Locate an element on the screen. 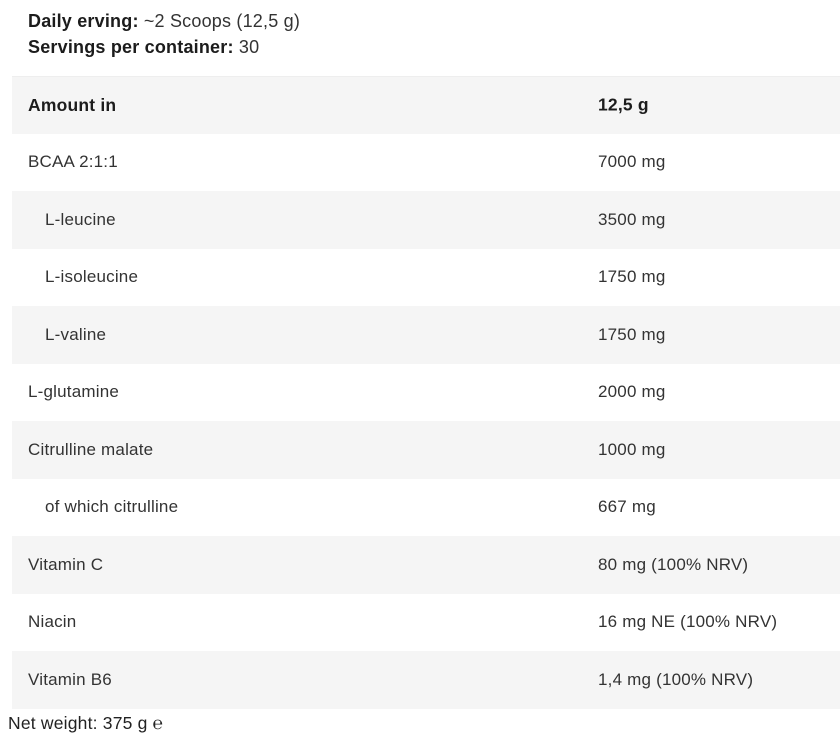 This screenshot has height=752, width=840. ingredient-amount: 1,4 mg (100% NRV) is located at coordinates (676, 679).